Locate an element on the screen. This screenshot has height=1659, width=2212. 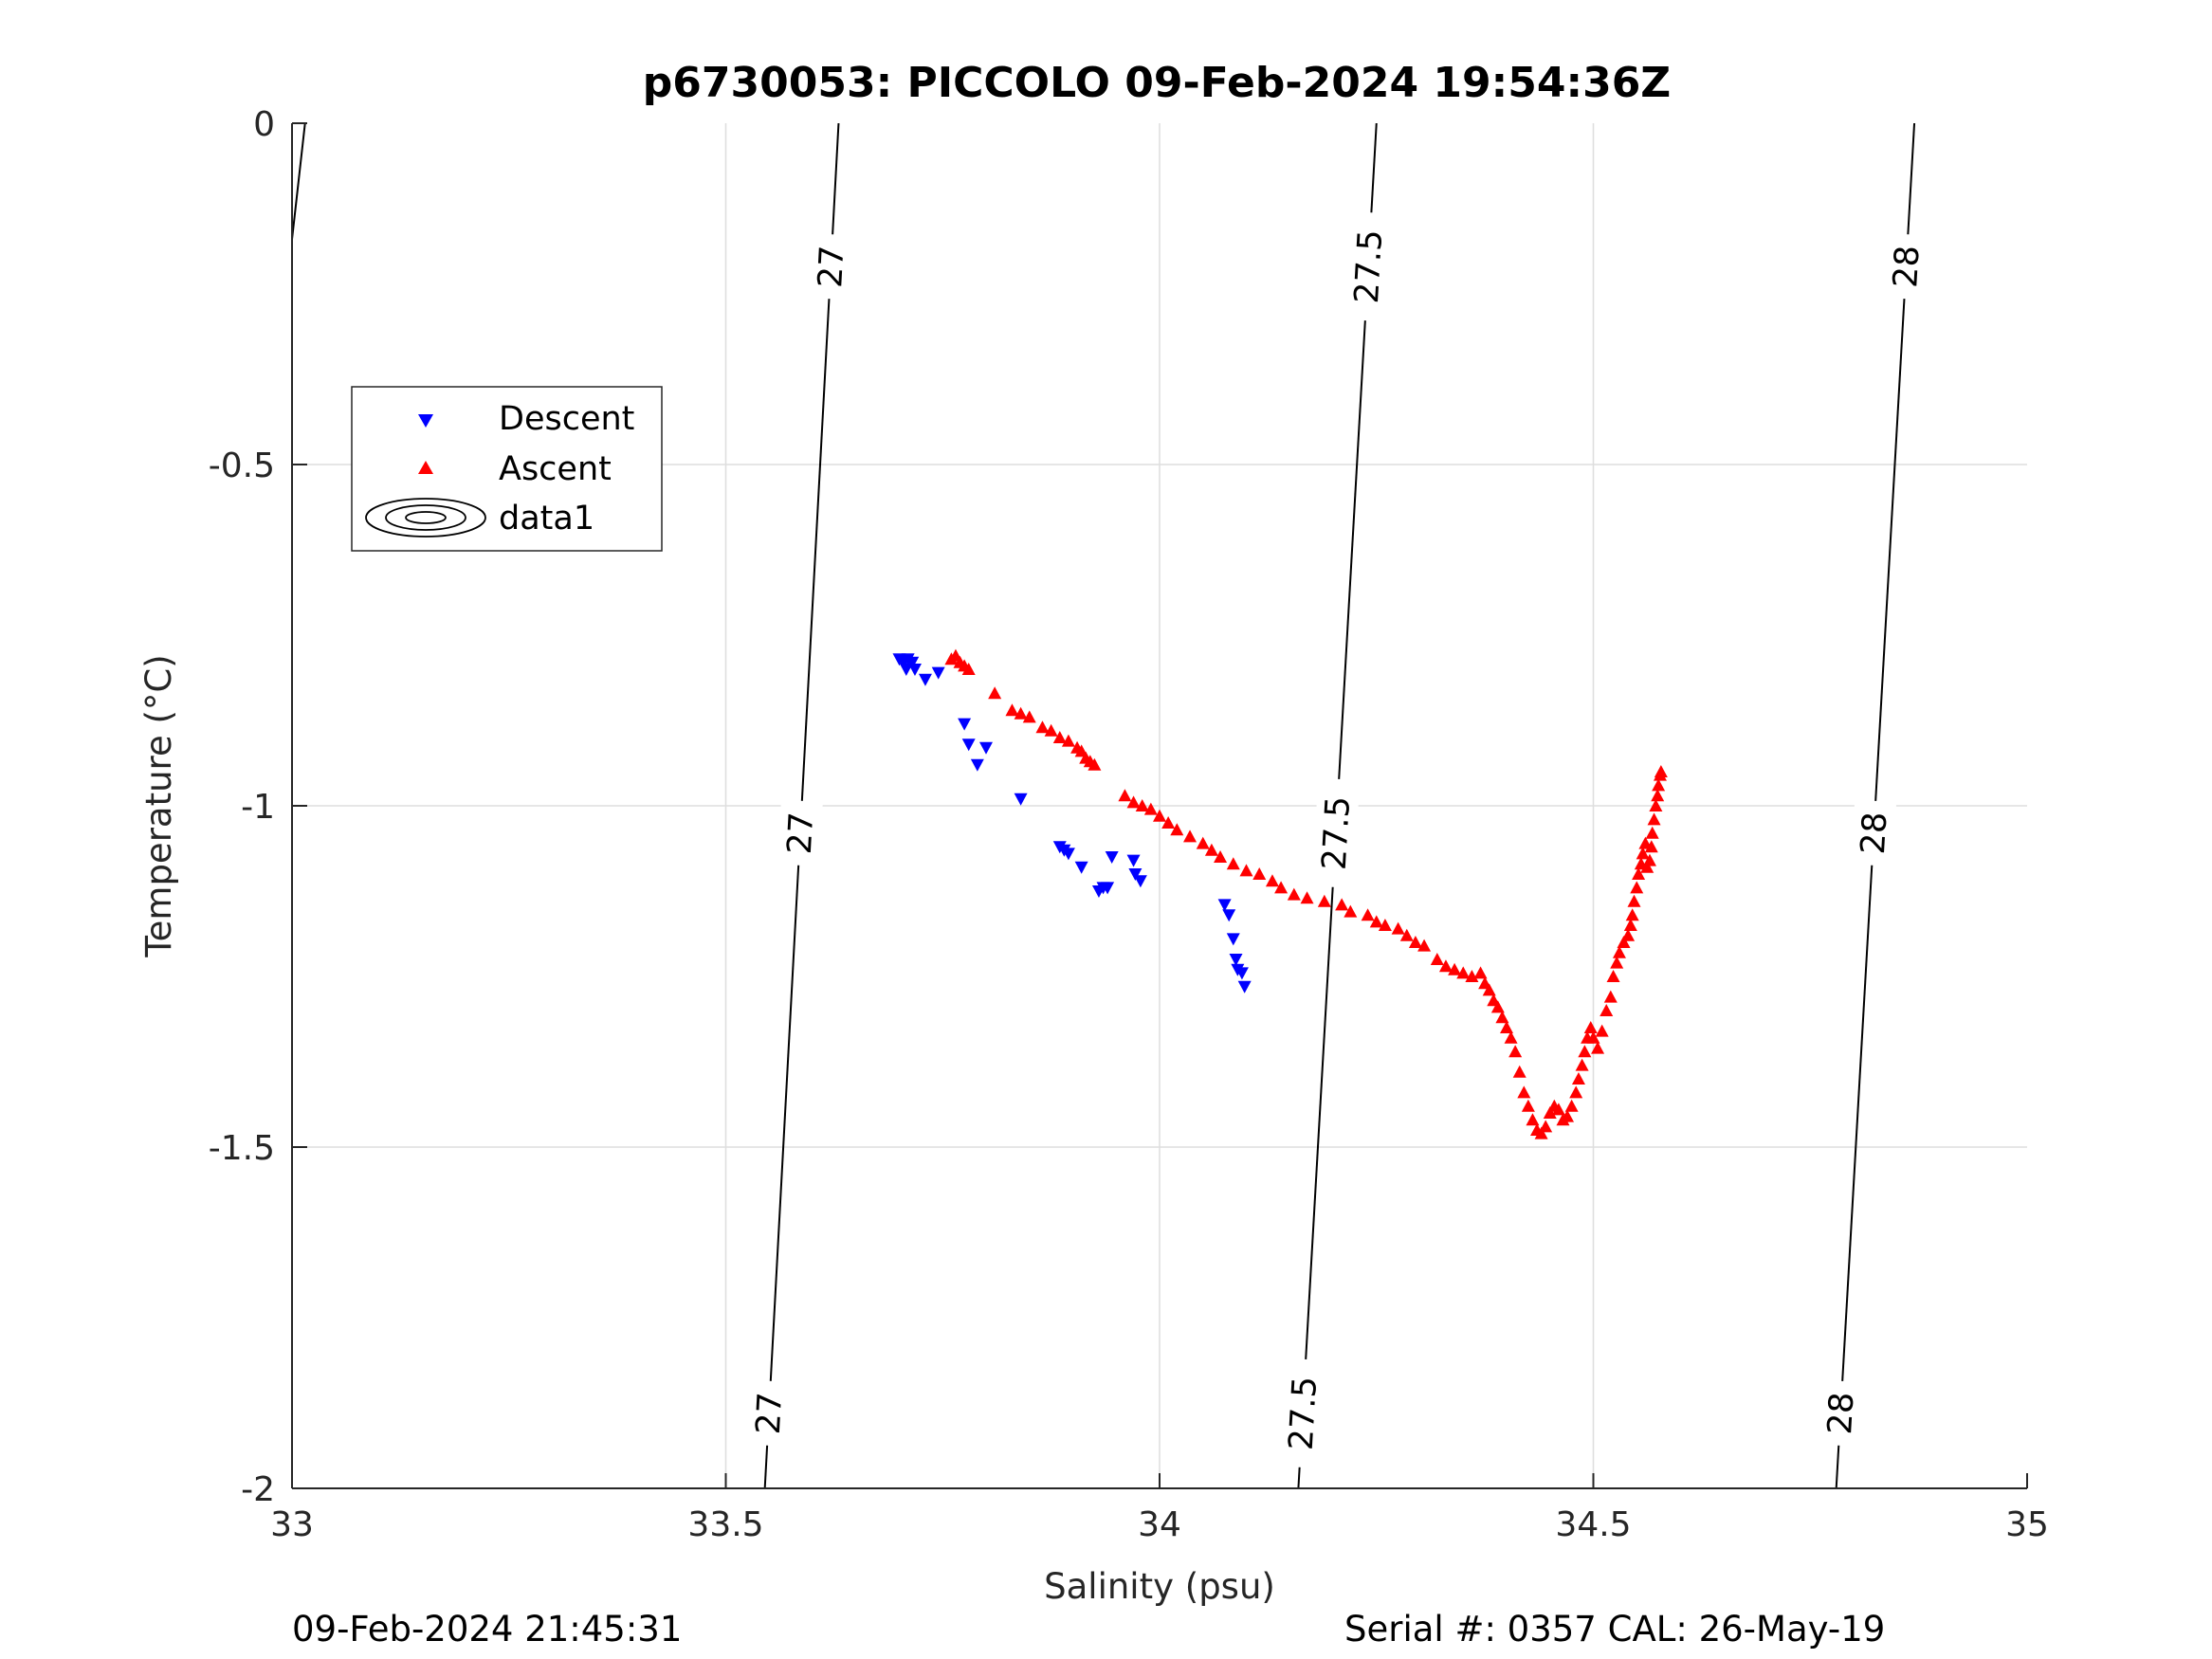
legend-contour-ring-outer is located at coordinates (425, 518).